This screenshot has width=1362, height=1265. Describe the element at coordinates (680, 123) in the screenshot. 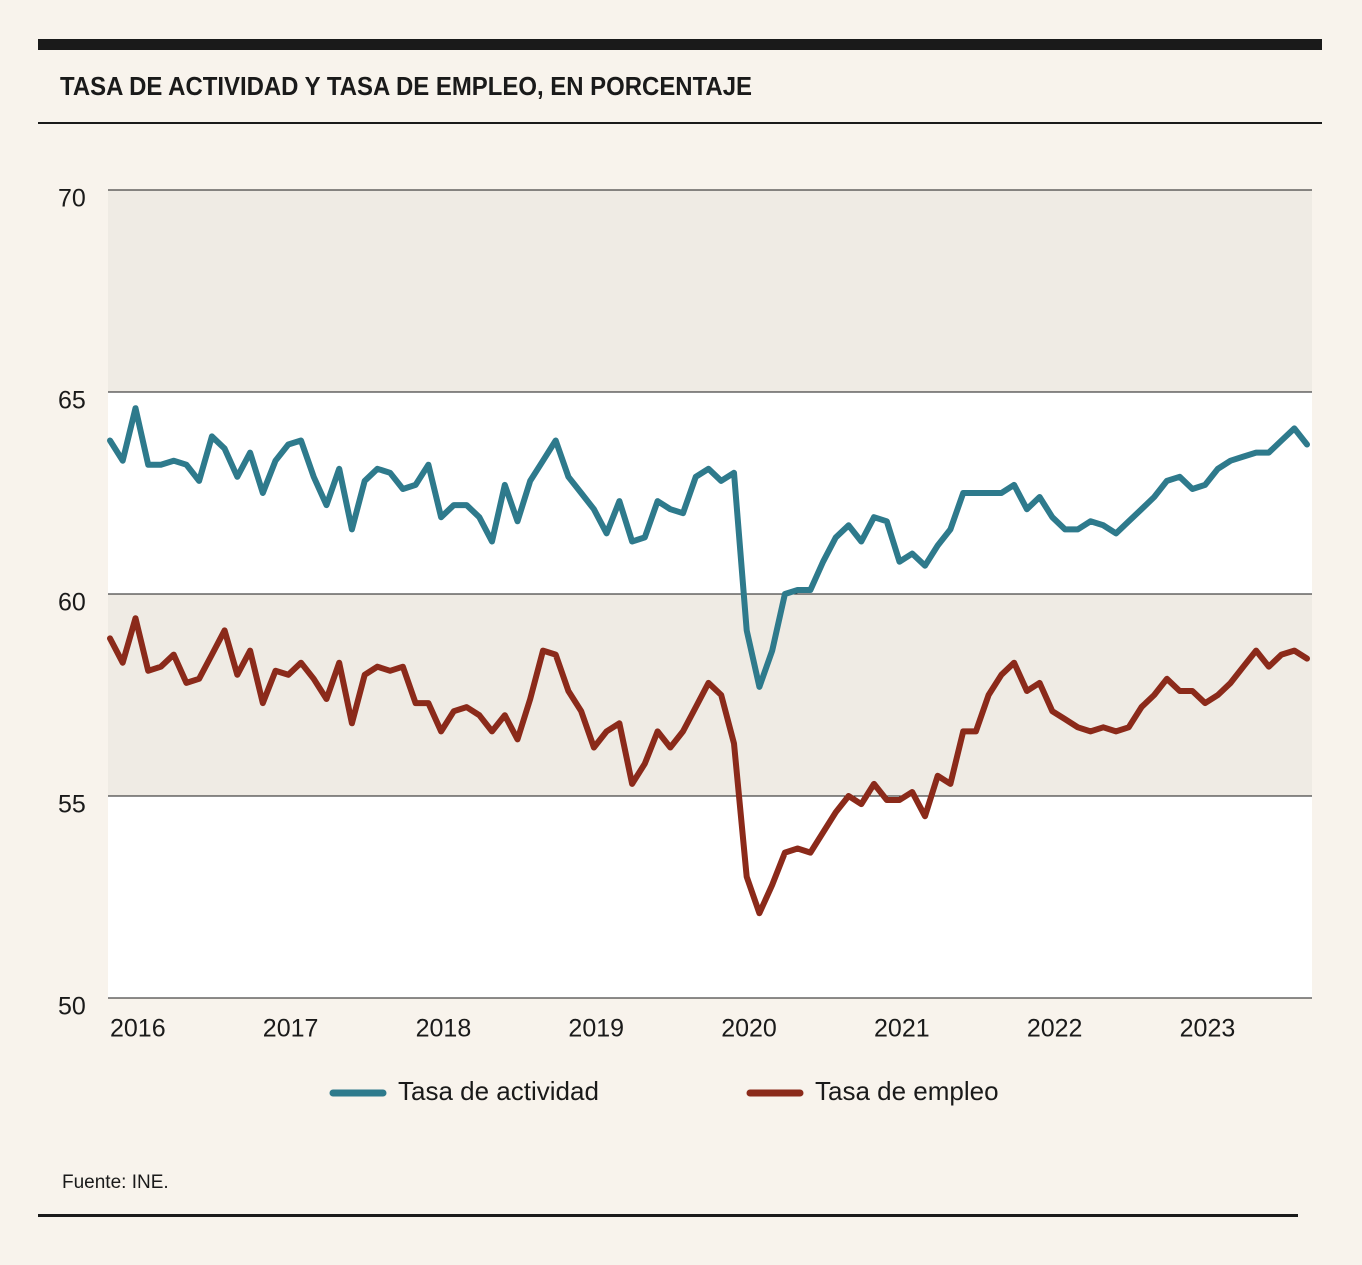

I see `title-rule` at that location.